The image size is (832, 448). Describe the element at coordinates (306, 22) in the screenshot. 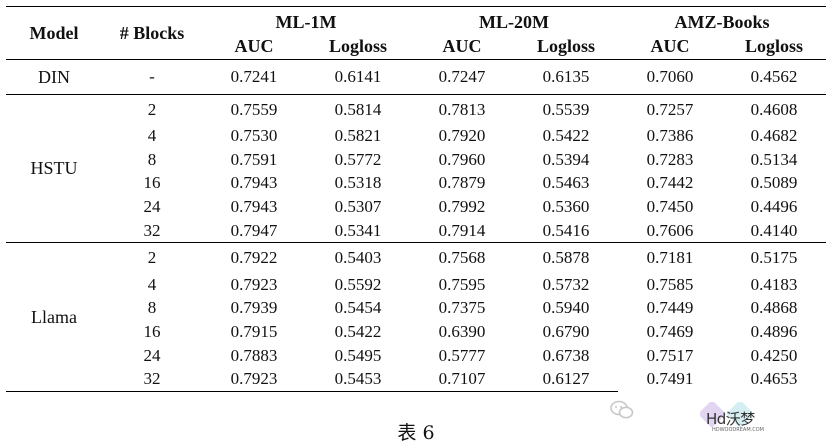

I see `header-dataset-ml1m: ML-1M` at that location.